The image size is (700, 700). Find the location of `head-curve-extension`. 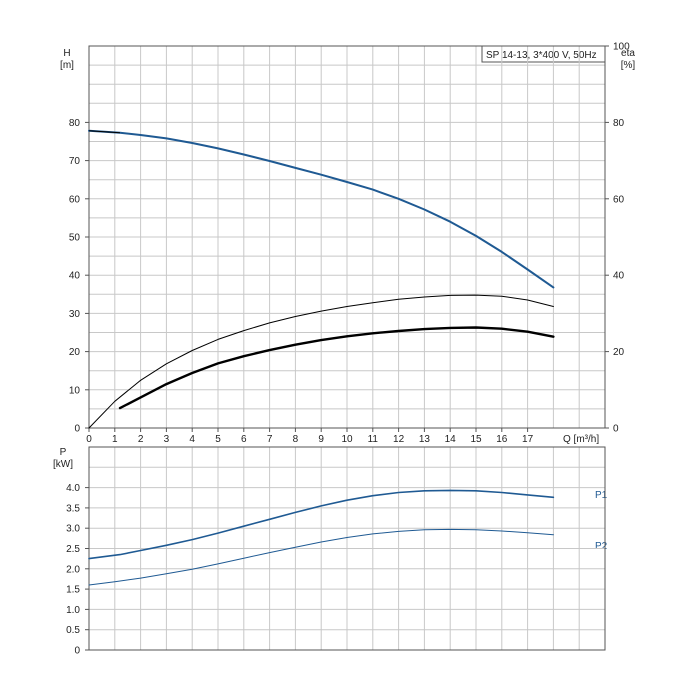

head-curve-extension is located at coordinates (104, 132).